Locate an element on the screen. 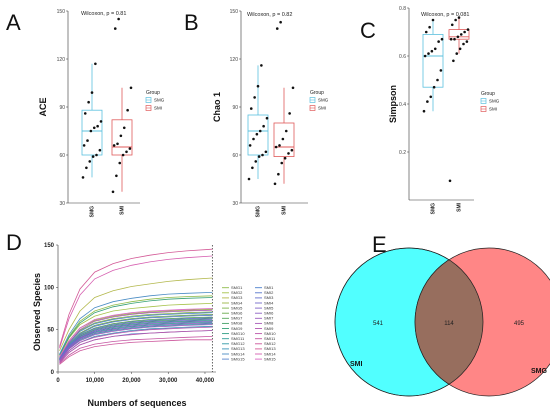  series-line-smi14 is located at coordinates (136, 302).